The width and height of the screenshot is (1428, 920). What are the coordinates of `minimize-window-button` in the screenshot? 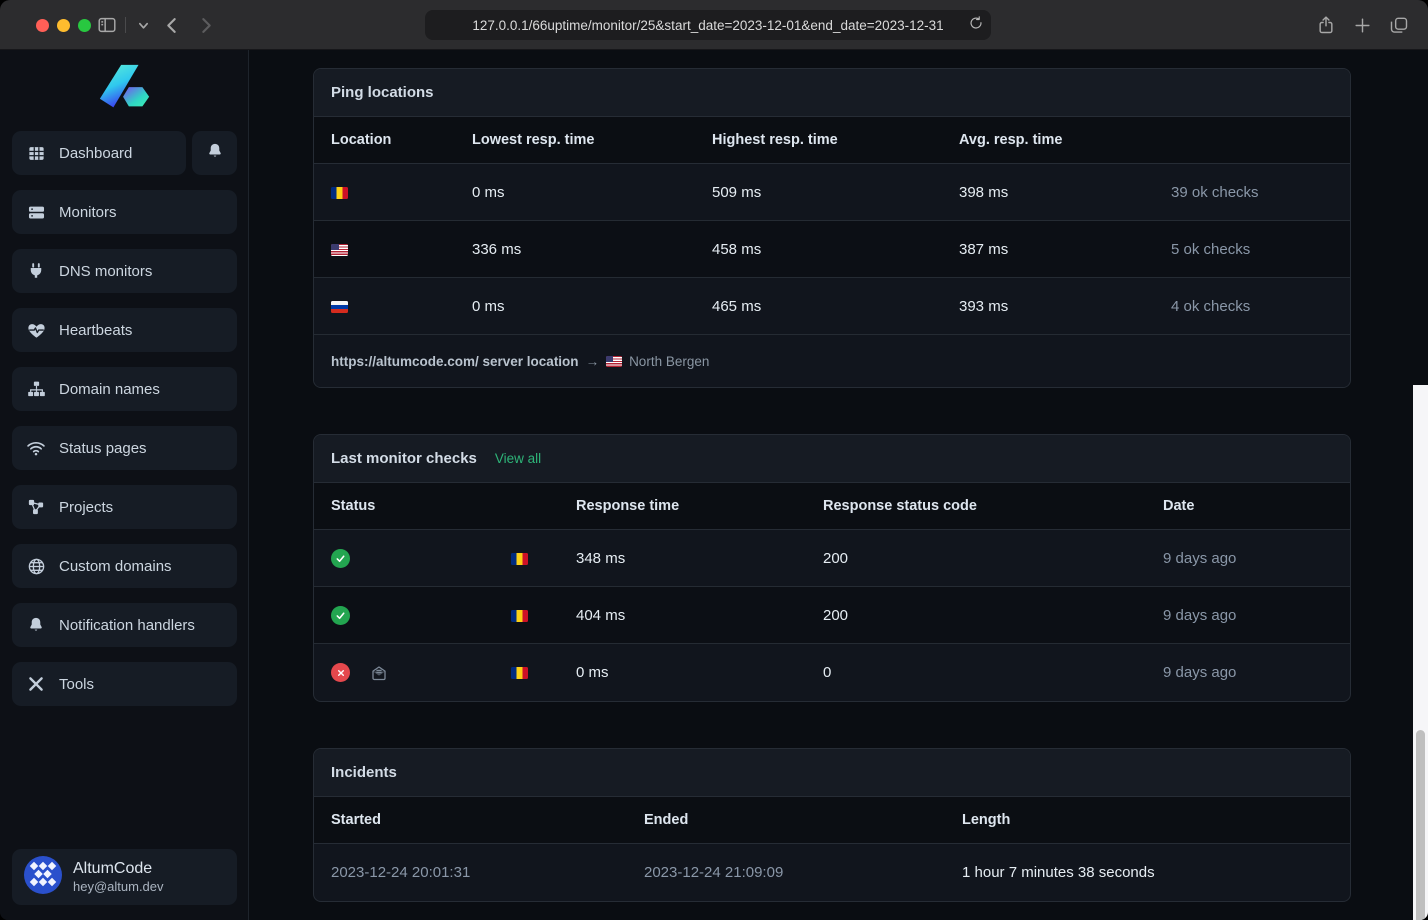 It's located at (63, 25).